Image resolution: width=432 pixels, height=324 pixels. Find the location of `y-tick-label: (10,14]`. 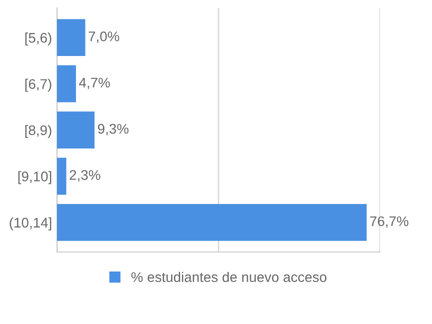

y-tick-label: (10,14] is located at coordinates (31, 223).